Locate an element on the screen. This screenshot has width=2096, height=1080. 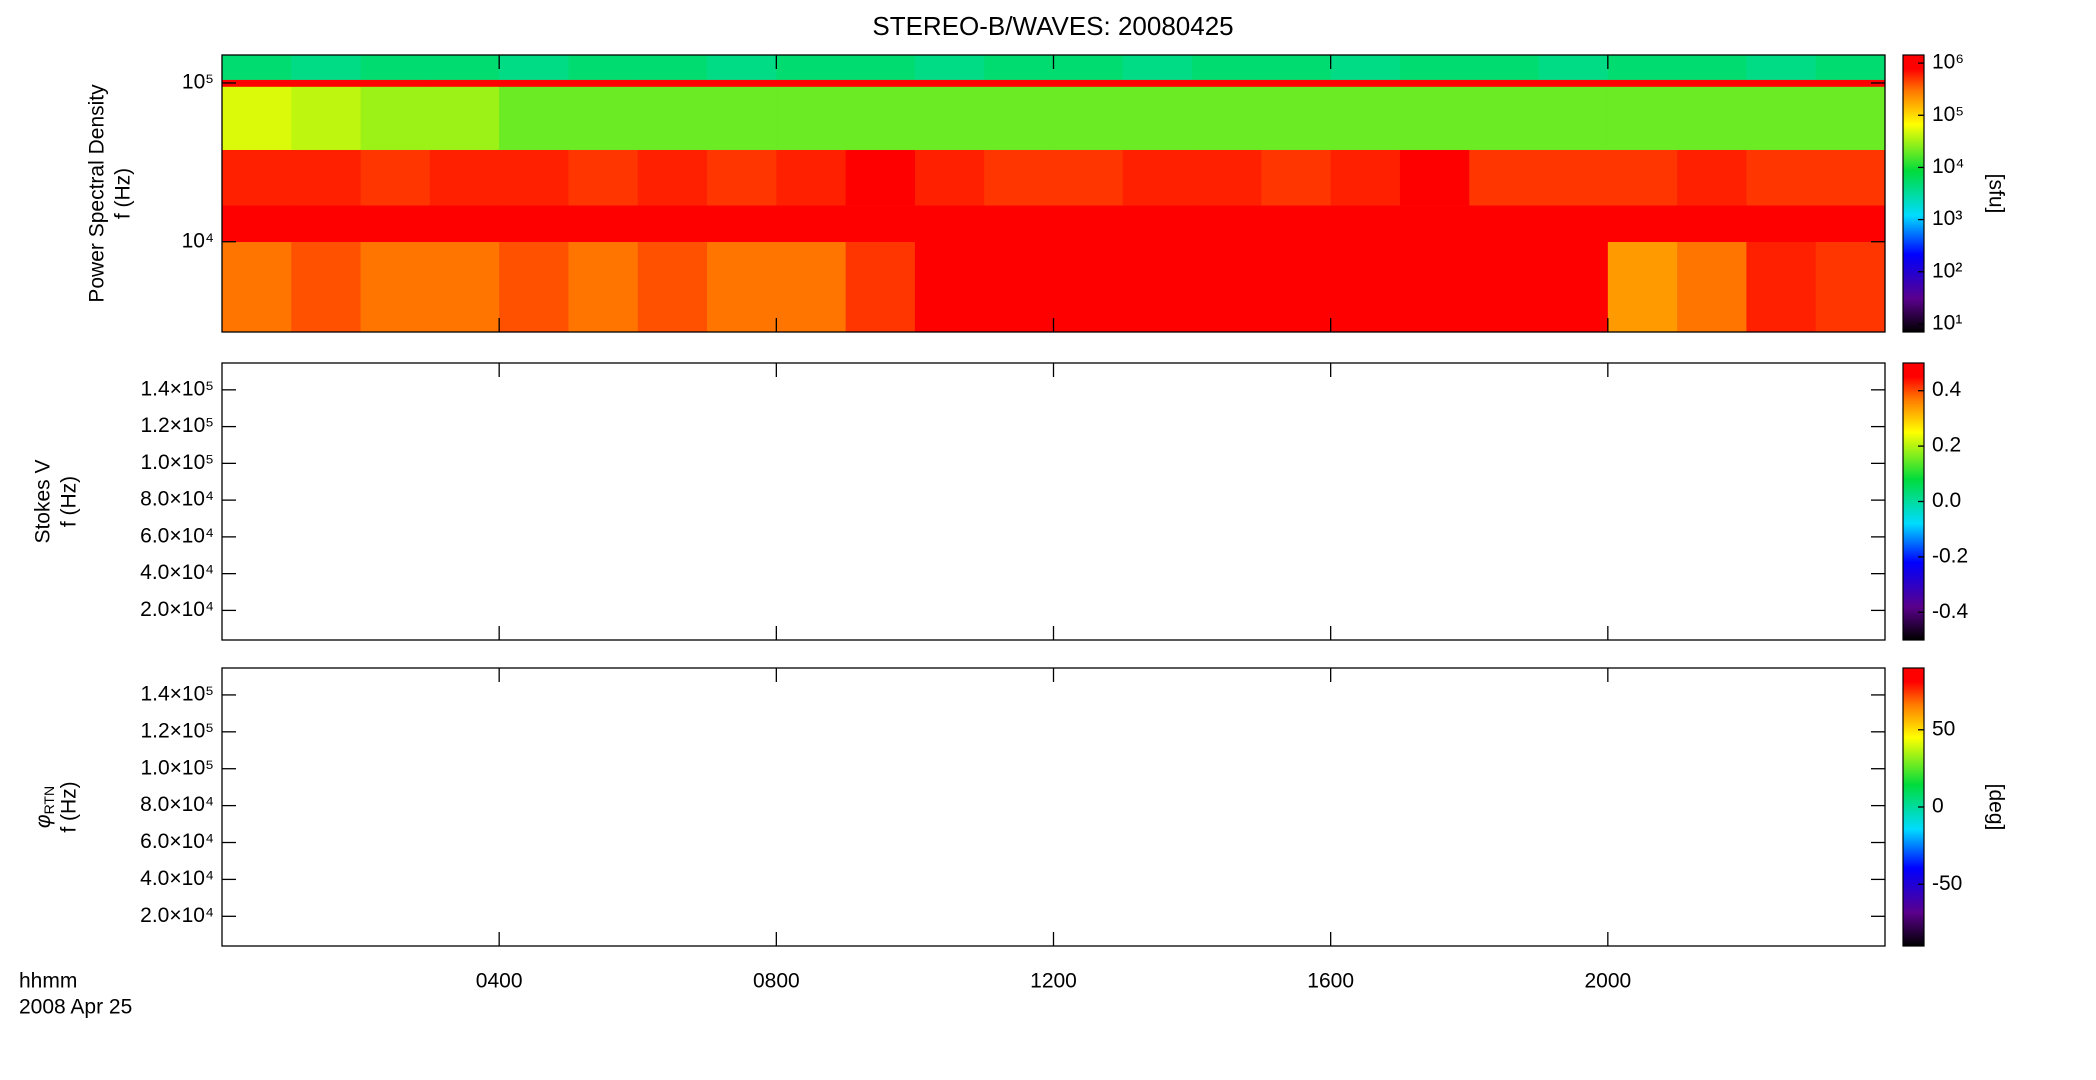
x-tick-label: 0400 is located at coordinates (499, 981).